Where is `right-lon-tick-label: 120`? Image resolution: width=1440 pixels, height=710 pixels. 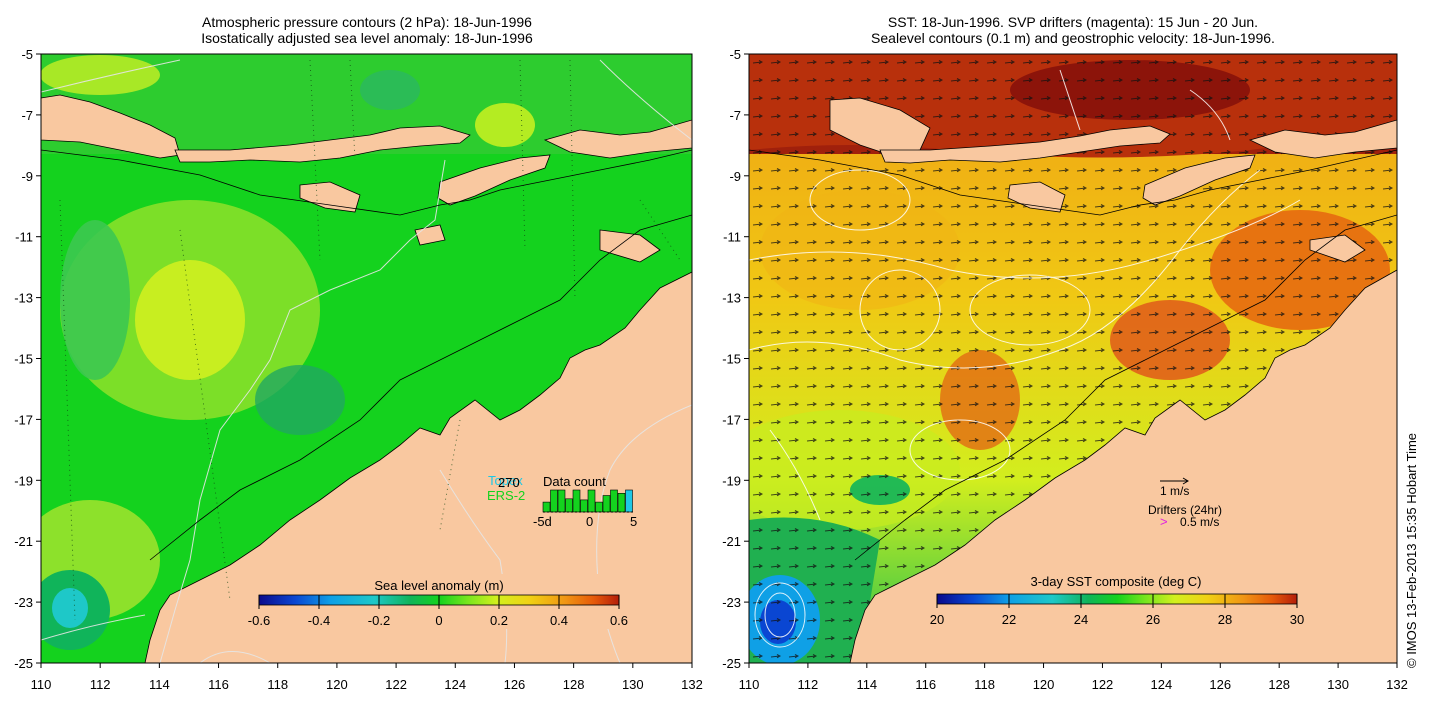
right-lon-tick-label: 120 is located at coordinates (1044, 684).